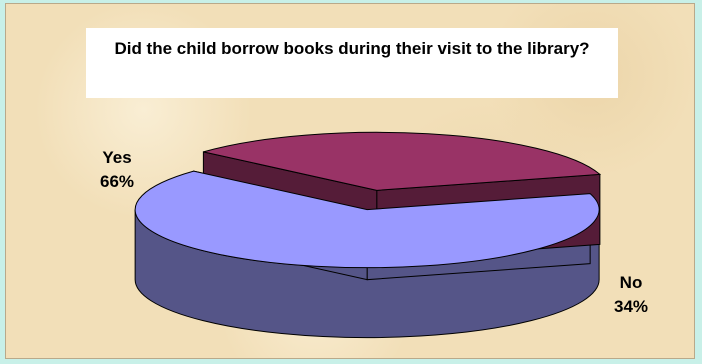  Describe the element at coordinates (402, 161) in the screenshot. I see `pie-slice-no` at that location.